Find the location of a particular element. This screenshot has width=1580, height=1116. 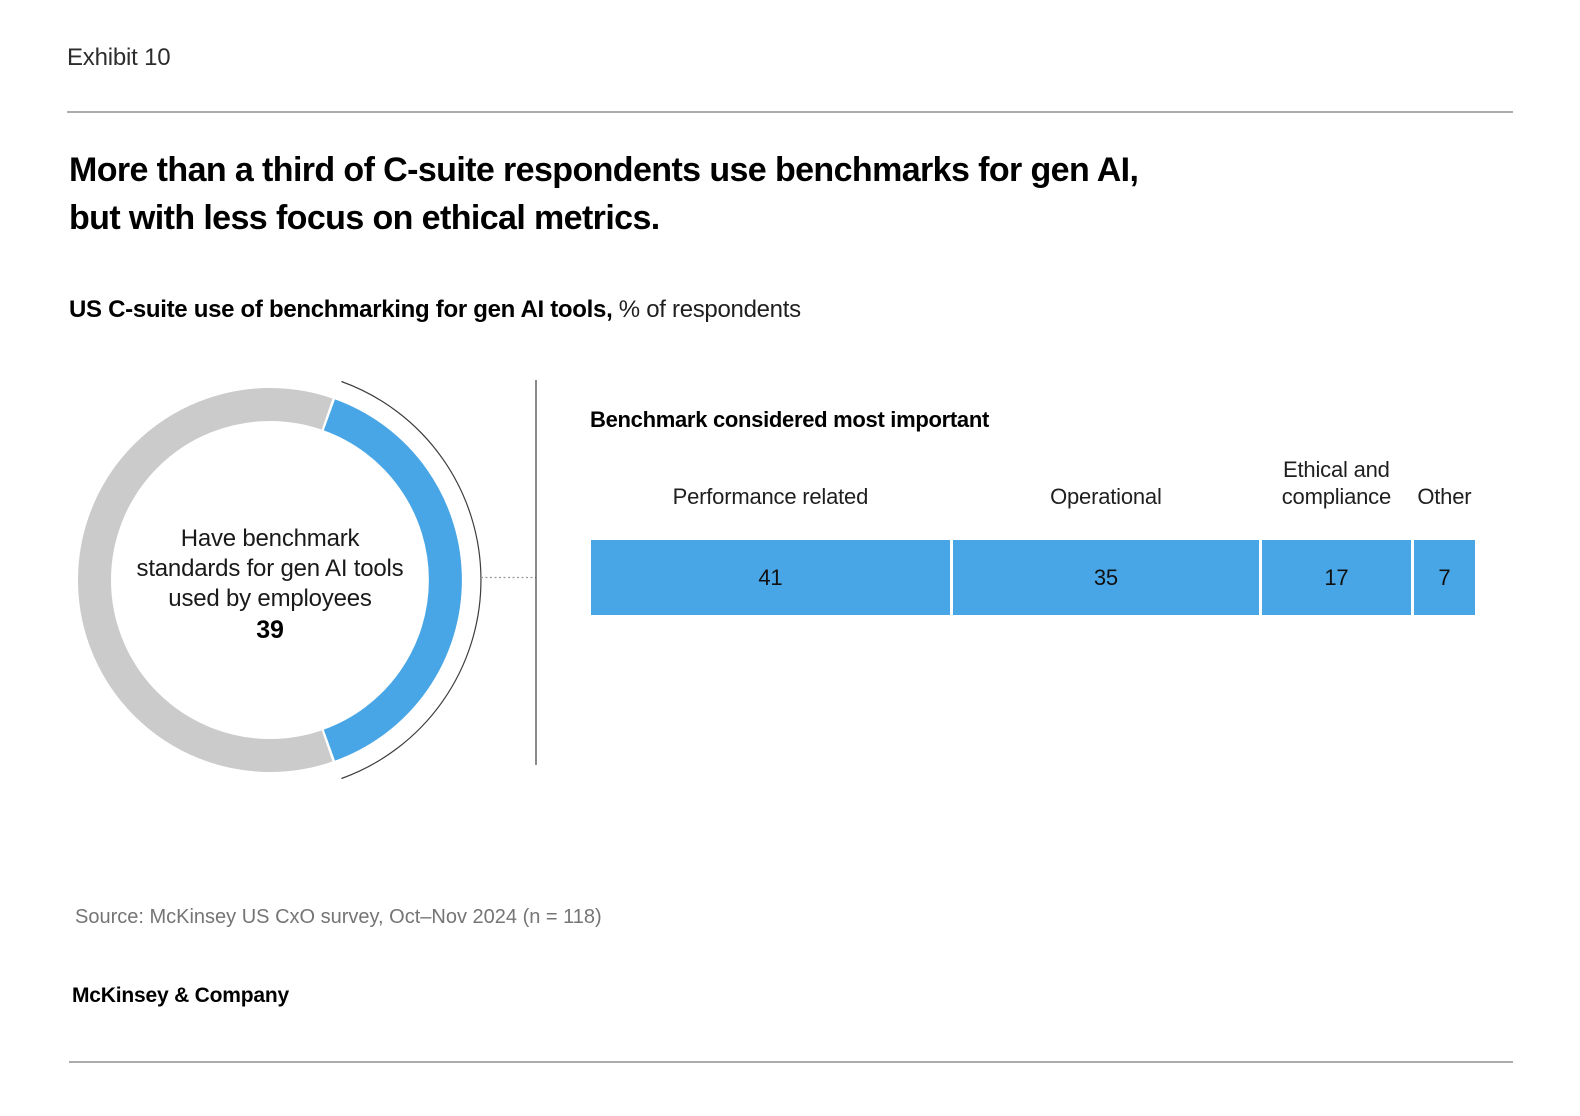

bar-segment-value: 41 is located at coordinates (770, 577).